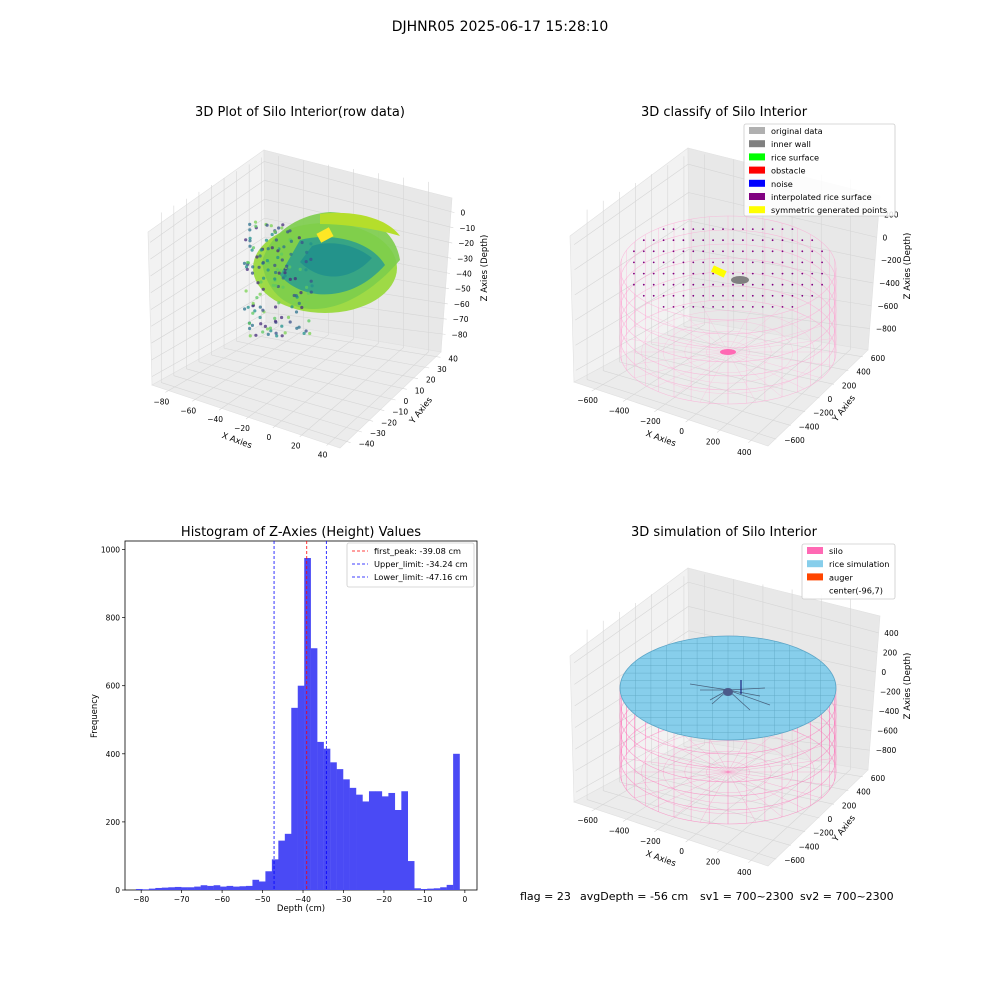 The width and height of the screenshot is (1000, 1000). Describe the element at coordinates (587, 400) in the screenshot. I see `classify-x-tick: −600` at that location.